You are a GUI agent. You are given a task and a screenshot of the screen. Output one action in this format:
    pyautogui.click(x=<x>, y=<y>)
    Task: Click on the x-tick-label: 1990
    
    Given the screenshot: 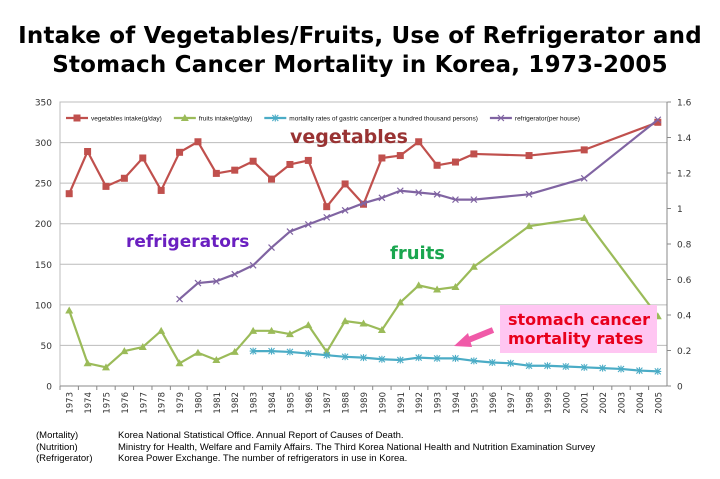 What is the action you would take?
    pyautogui.click(x=383, y=403)
    